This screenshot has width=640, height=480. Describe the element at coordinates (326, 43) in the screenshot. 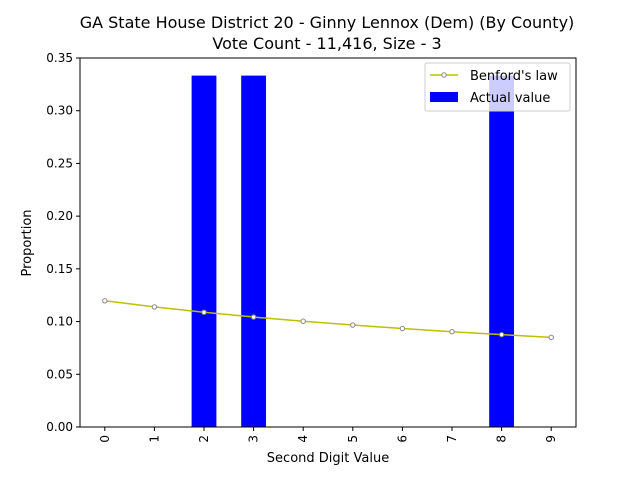

I see `chart-title-line2: Vote Count - 11,416, Size - 3` at that location.